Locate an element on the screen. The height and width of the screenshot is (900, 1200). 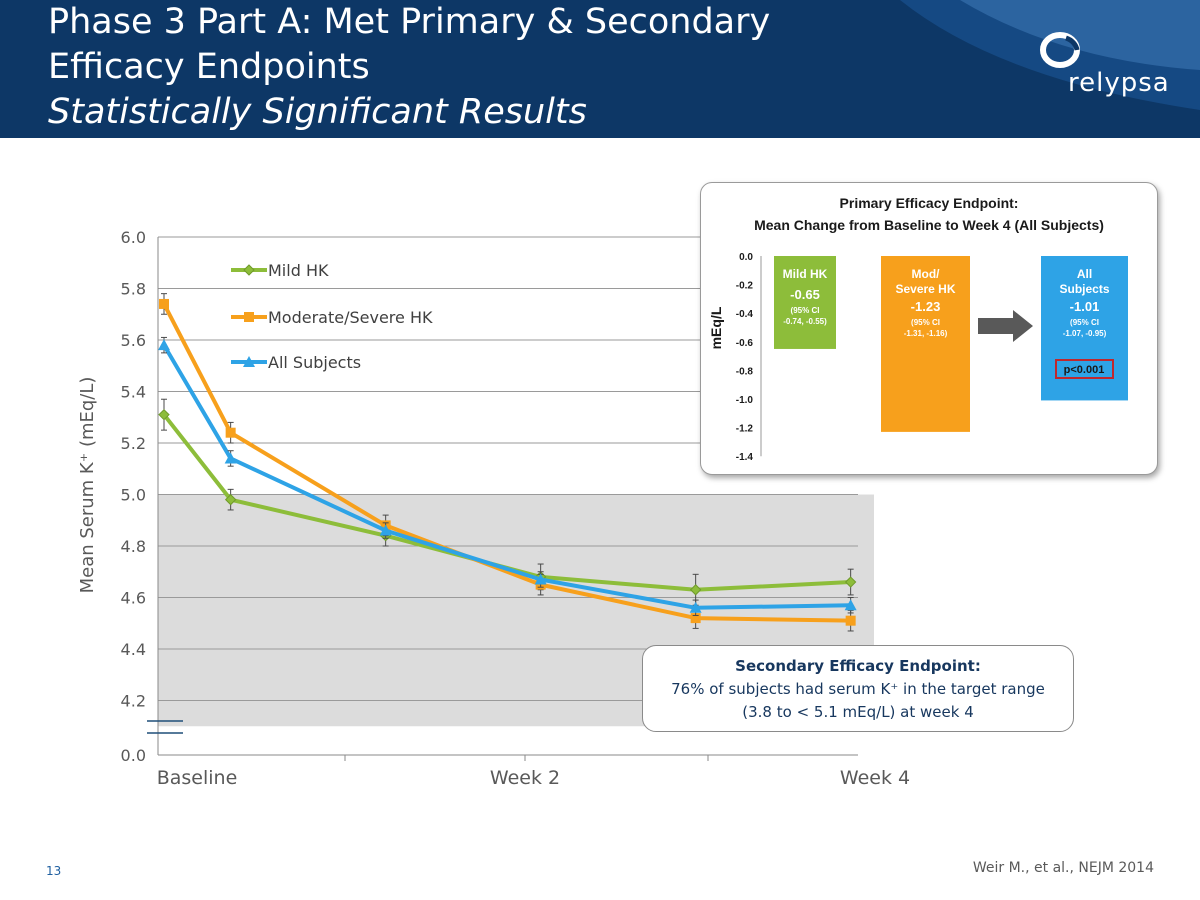
inset-bar-label: -0.65 is located at coordinates (805, 294).